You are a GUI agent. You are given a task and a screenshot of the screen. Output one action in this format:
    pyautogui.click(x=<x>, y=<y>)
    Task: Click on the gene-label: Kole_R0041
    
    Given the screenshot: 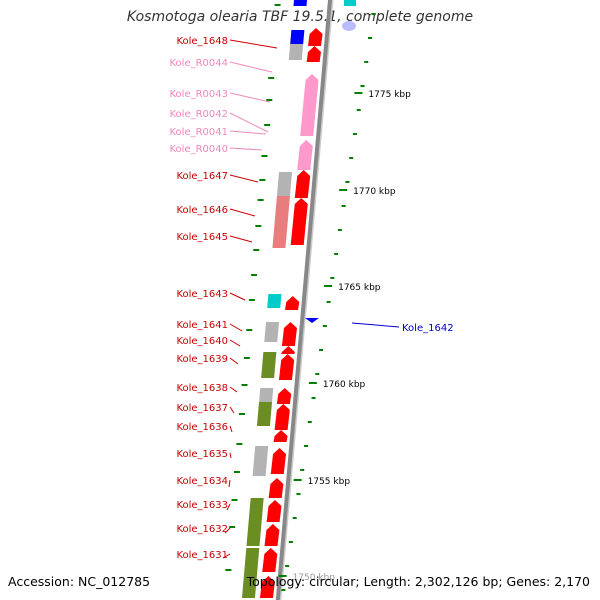 What is the action you would take?
    pyautogui.click(x=198, y=132)
    